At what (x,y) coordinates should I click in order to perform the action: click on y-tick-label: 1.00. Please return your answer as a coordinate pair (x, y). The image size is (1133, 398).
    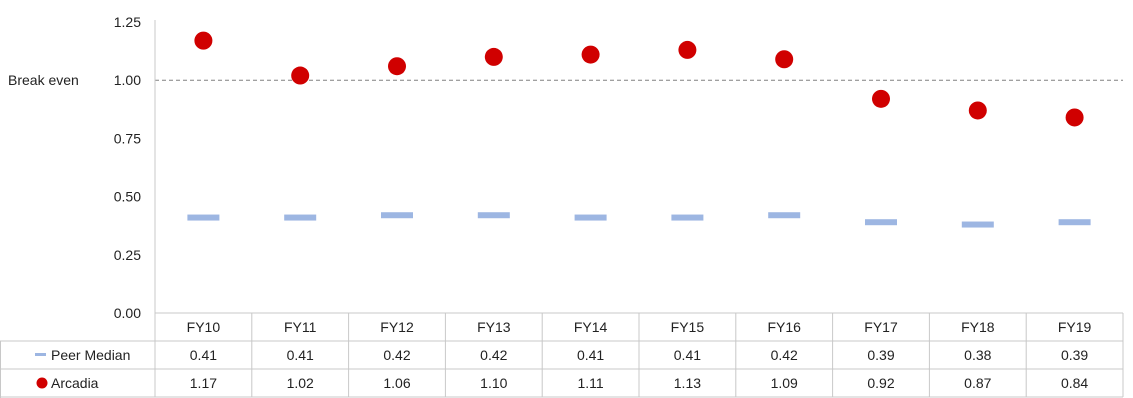
    Looking at the image, I should click on (127, 80).